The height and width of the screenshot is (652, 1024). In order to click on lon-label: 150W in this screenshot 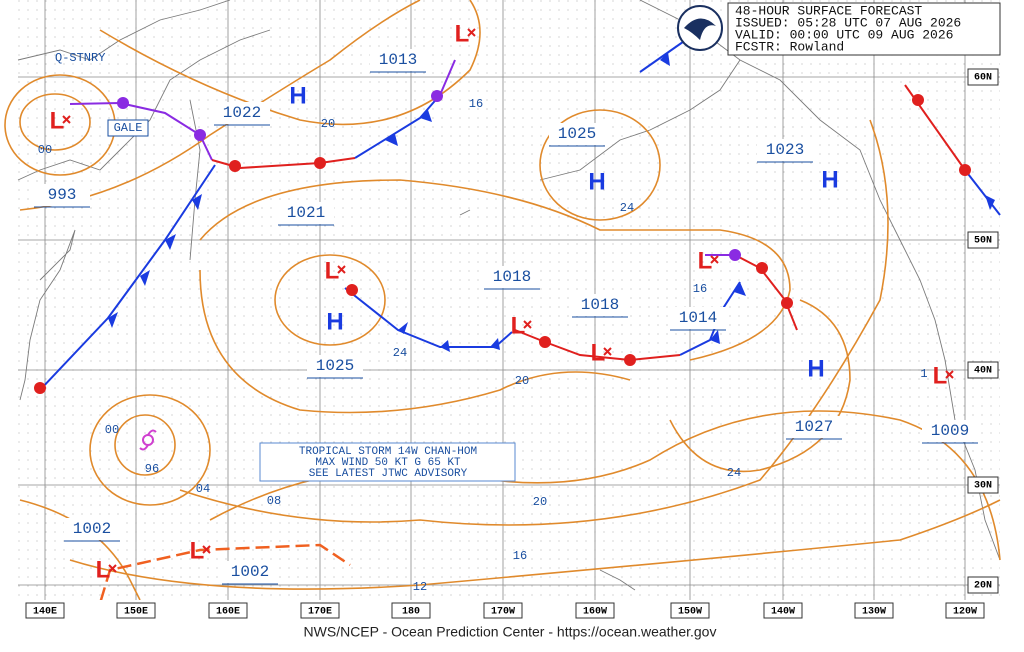, I will do `click(690, 612)`.